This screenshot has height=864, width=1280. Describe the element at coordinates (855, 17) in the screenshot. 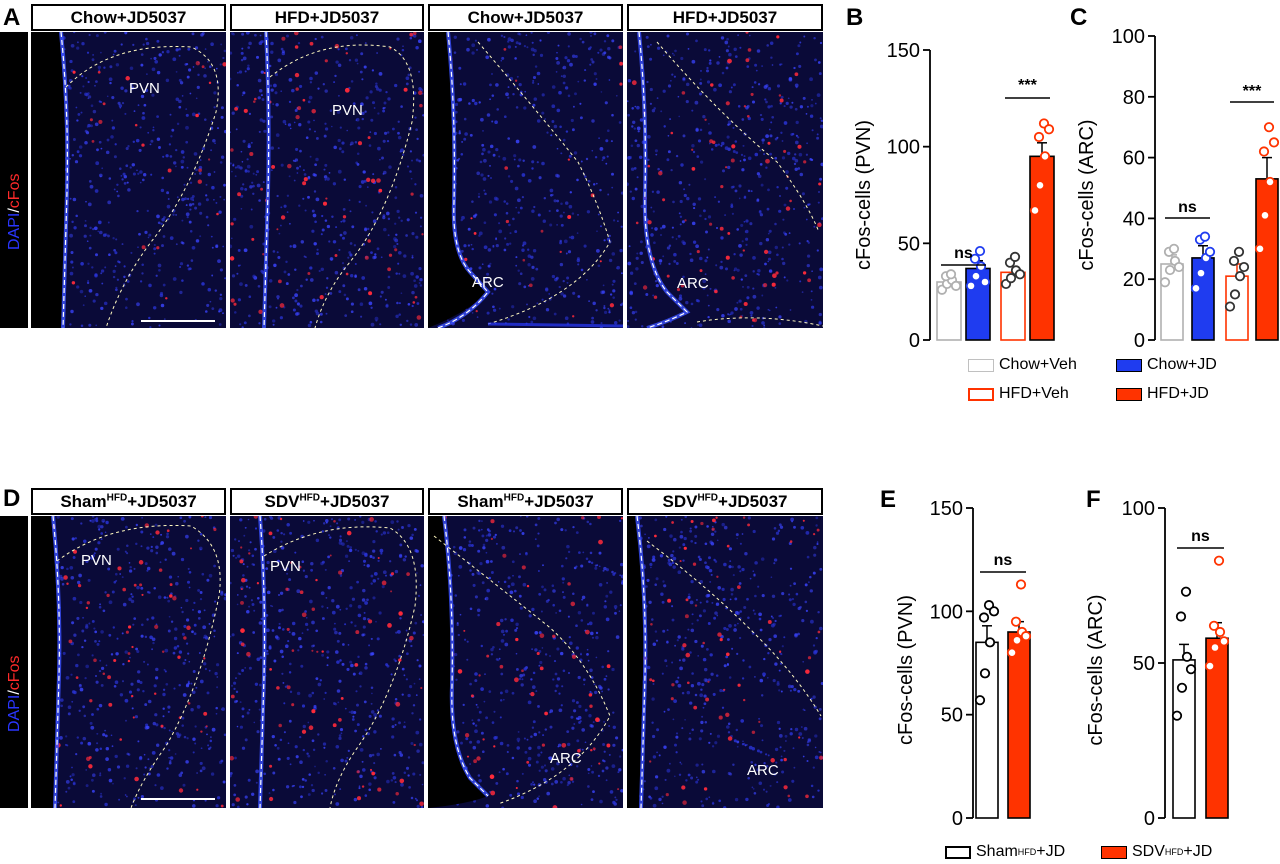

I see `panel-label-b: B` at that location.